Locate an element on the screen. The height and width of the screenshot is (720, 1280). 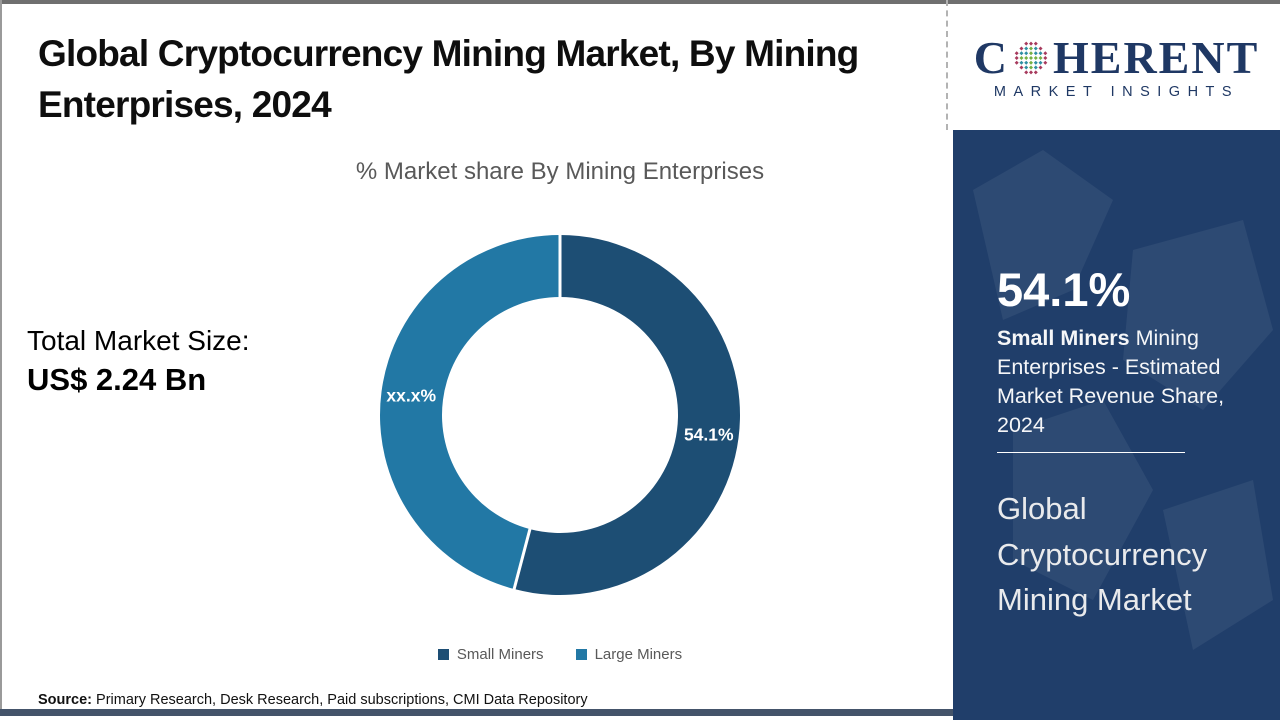
donut-chart: 54.1% xx.x% is located at coordinates (560, 414).